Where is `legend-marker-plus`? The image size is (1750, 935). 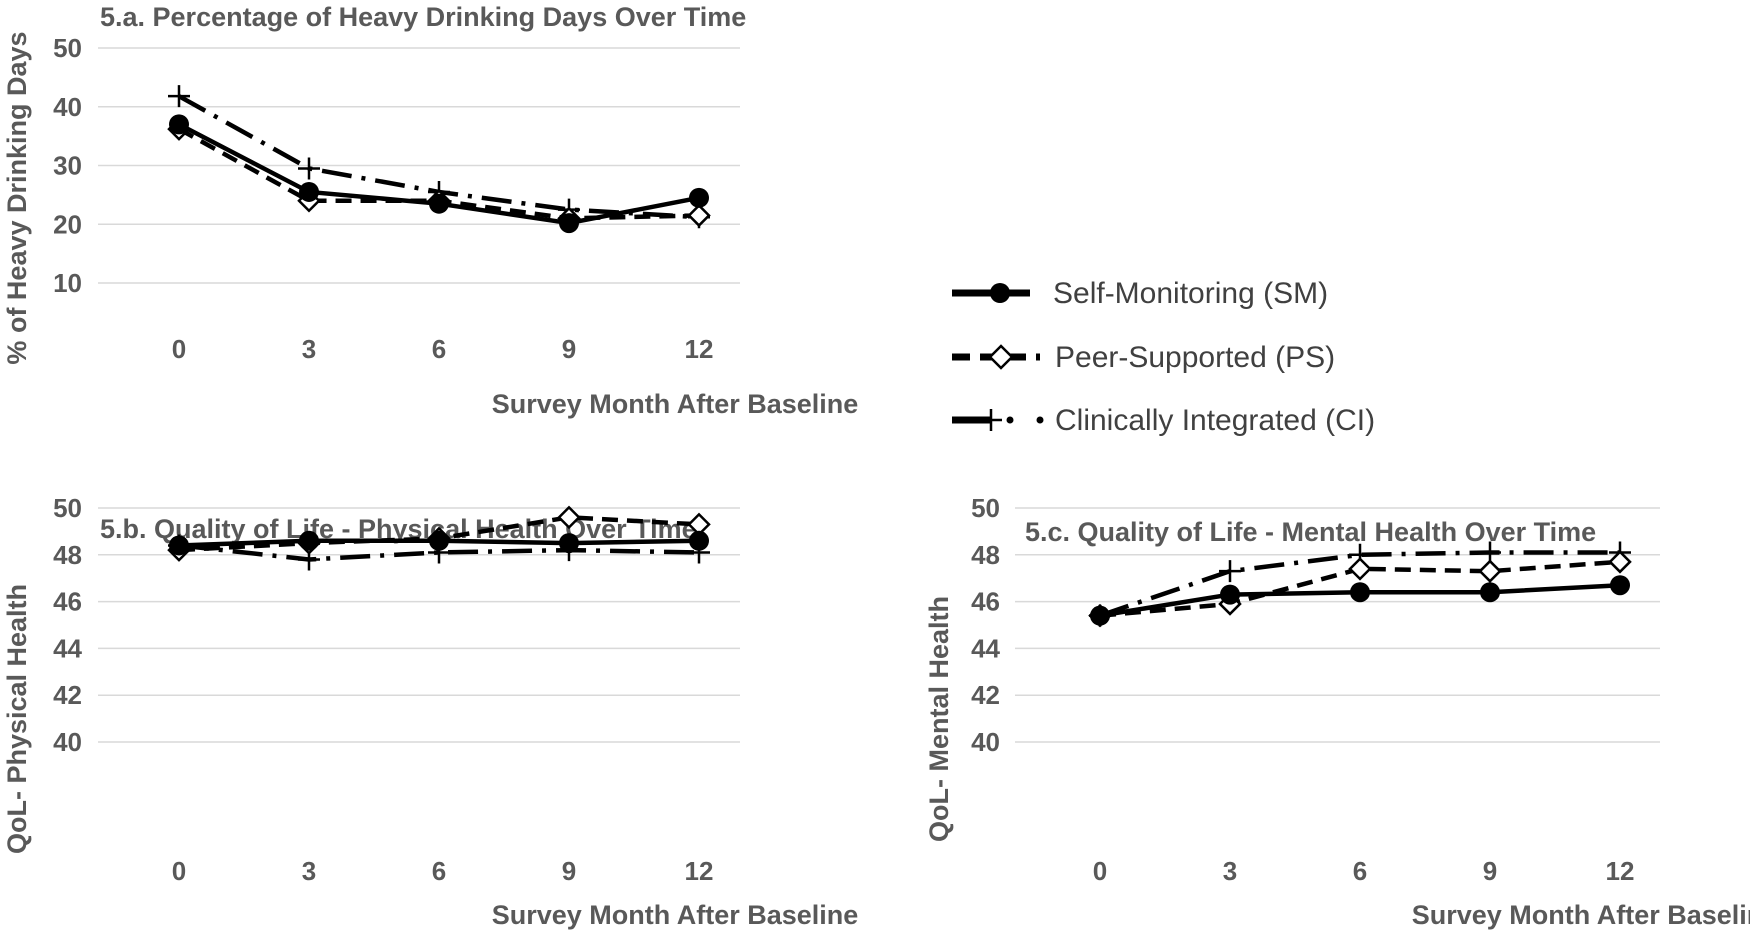
legend-marker-plus is located at coordinates (991, 420).